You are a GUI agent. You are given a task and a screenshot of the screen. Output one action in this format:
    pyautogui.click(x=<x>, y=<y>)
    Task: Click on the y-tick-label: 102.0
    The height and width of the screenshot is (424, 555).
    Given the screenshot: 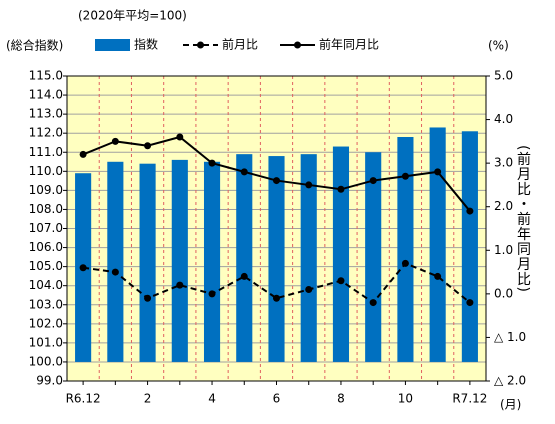 What is the action you would take?
    pyautogui.click(x=46, y=323)
    